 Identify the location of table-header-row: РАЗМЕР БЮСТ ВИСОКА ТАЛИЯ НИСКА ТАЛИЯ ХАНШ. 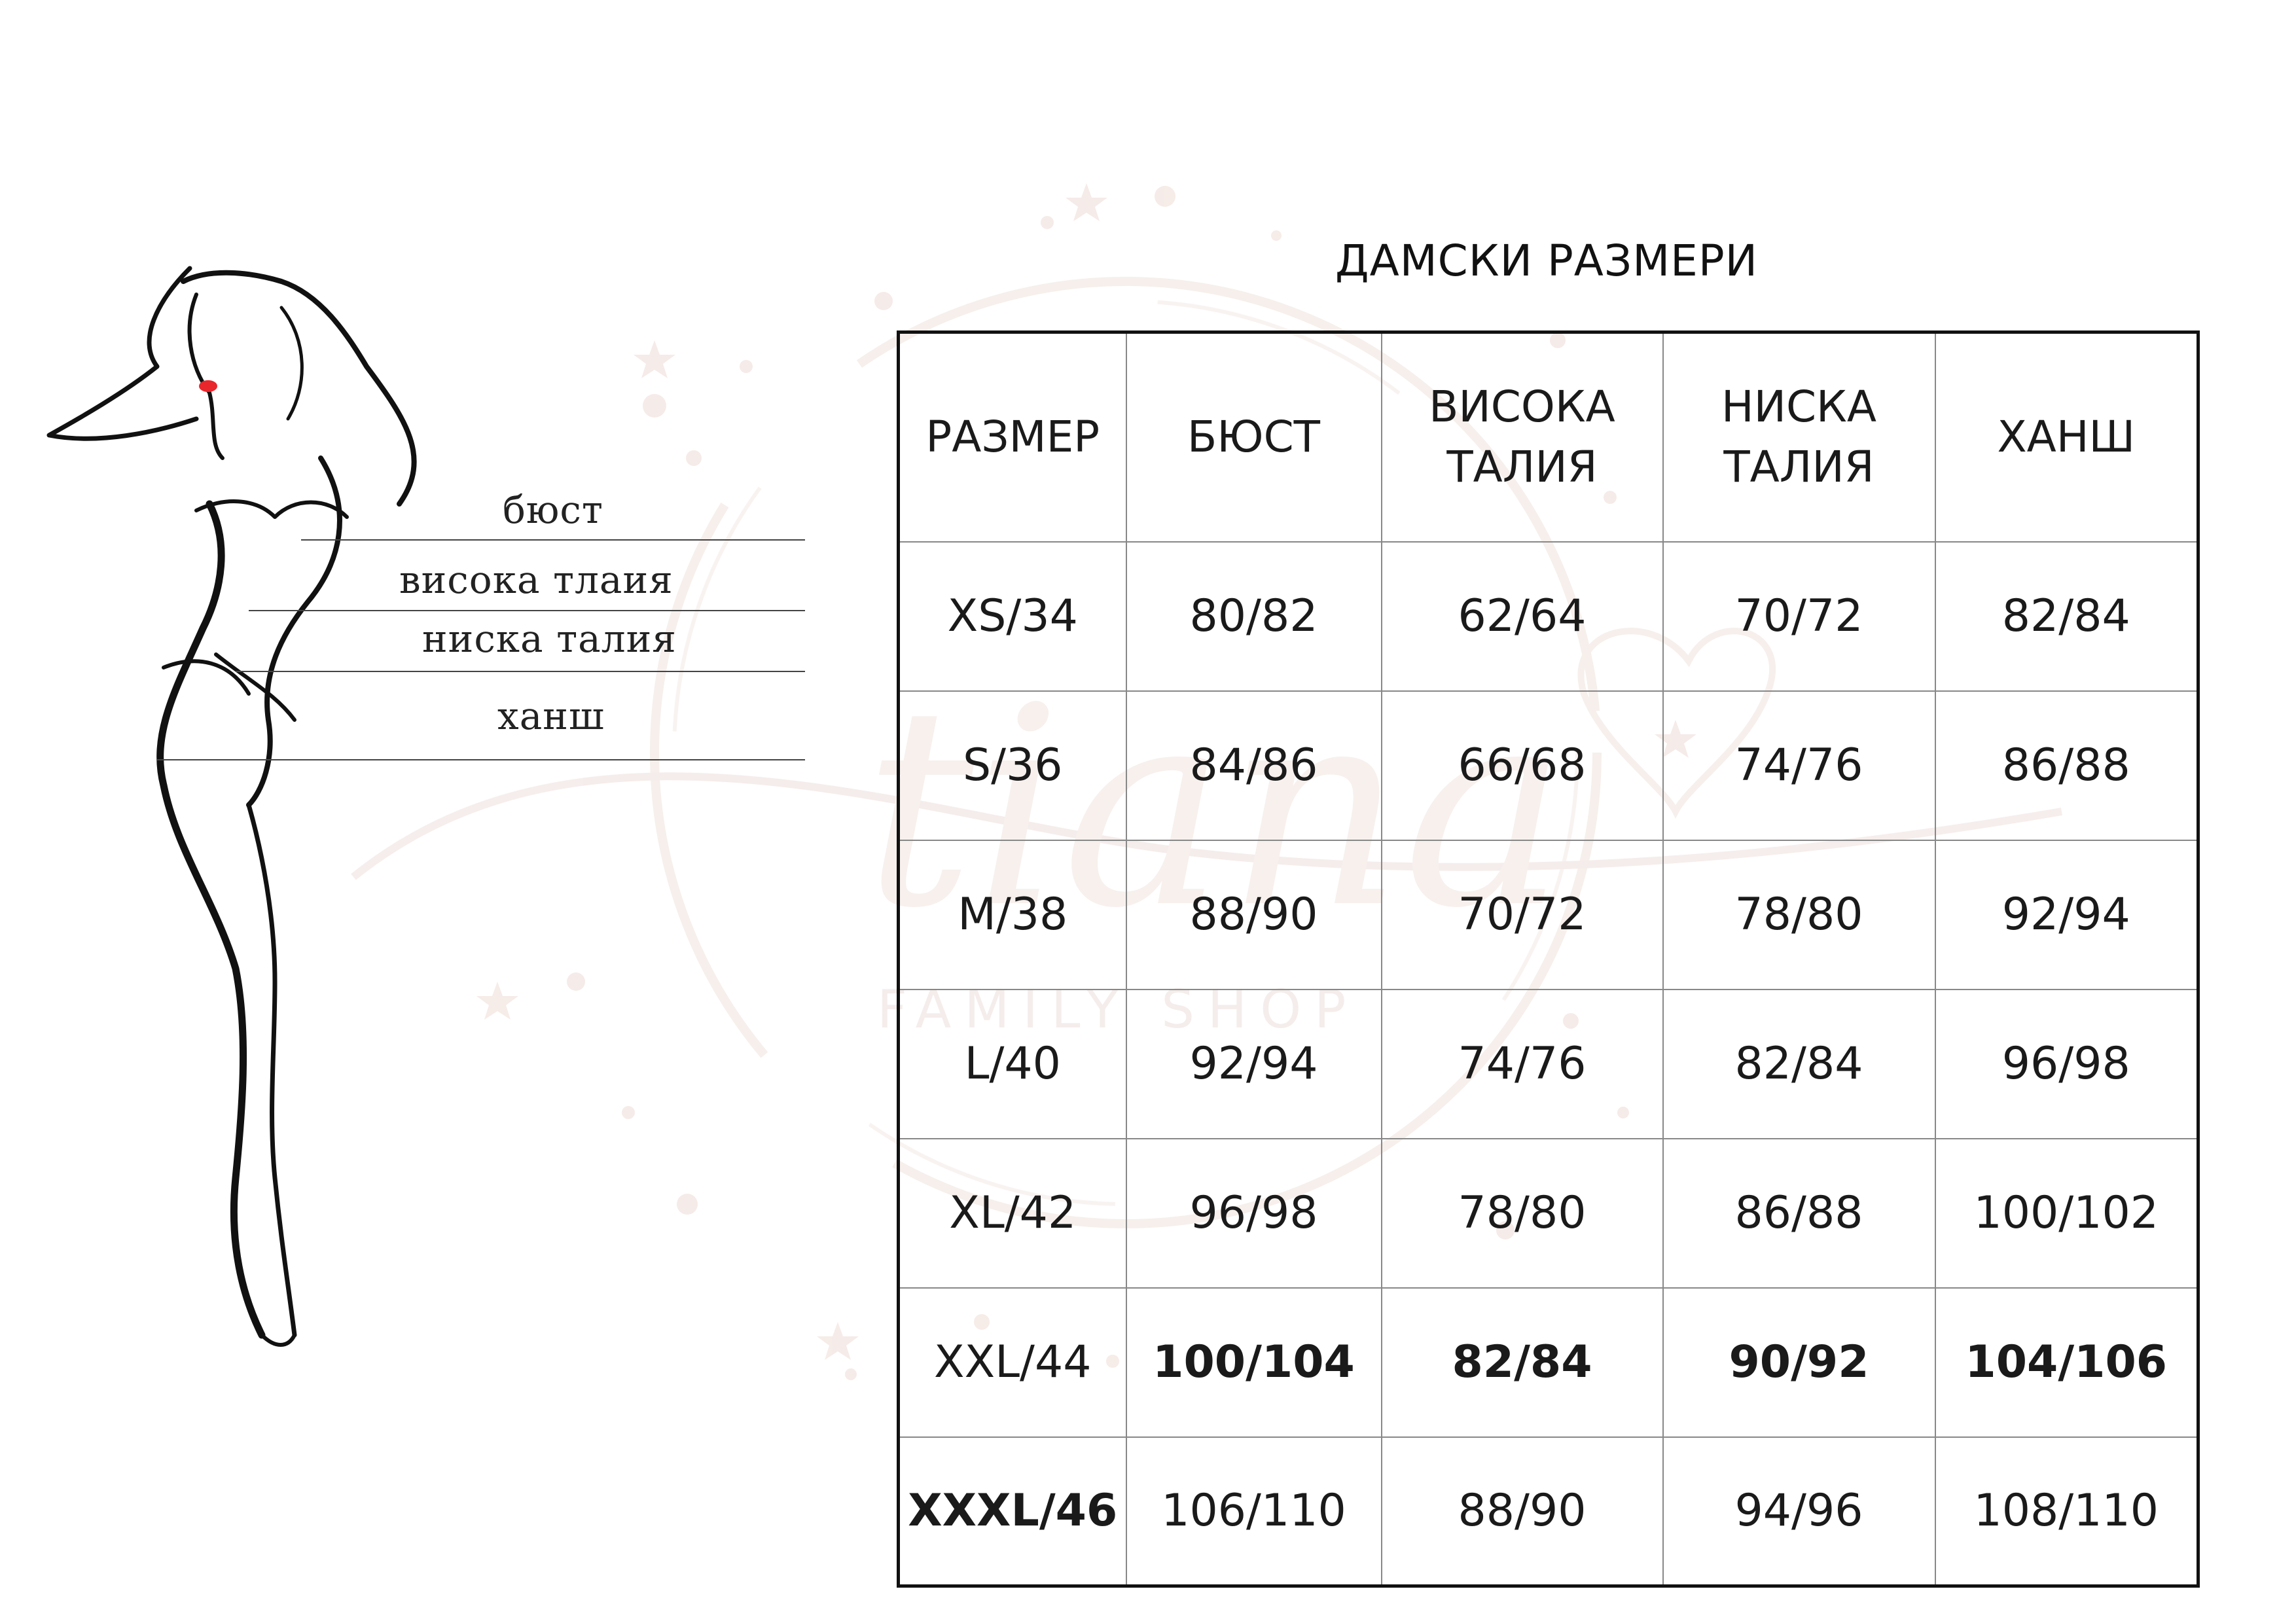
(1548, 437).